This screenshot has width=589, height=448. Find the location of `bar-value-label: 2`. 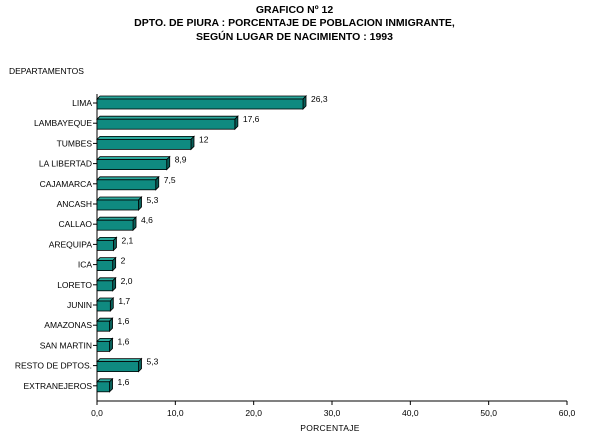

bar-value-label: 2 is located at coordinates (123, 261).